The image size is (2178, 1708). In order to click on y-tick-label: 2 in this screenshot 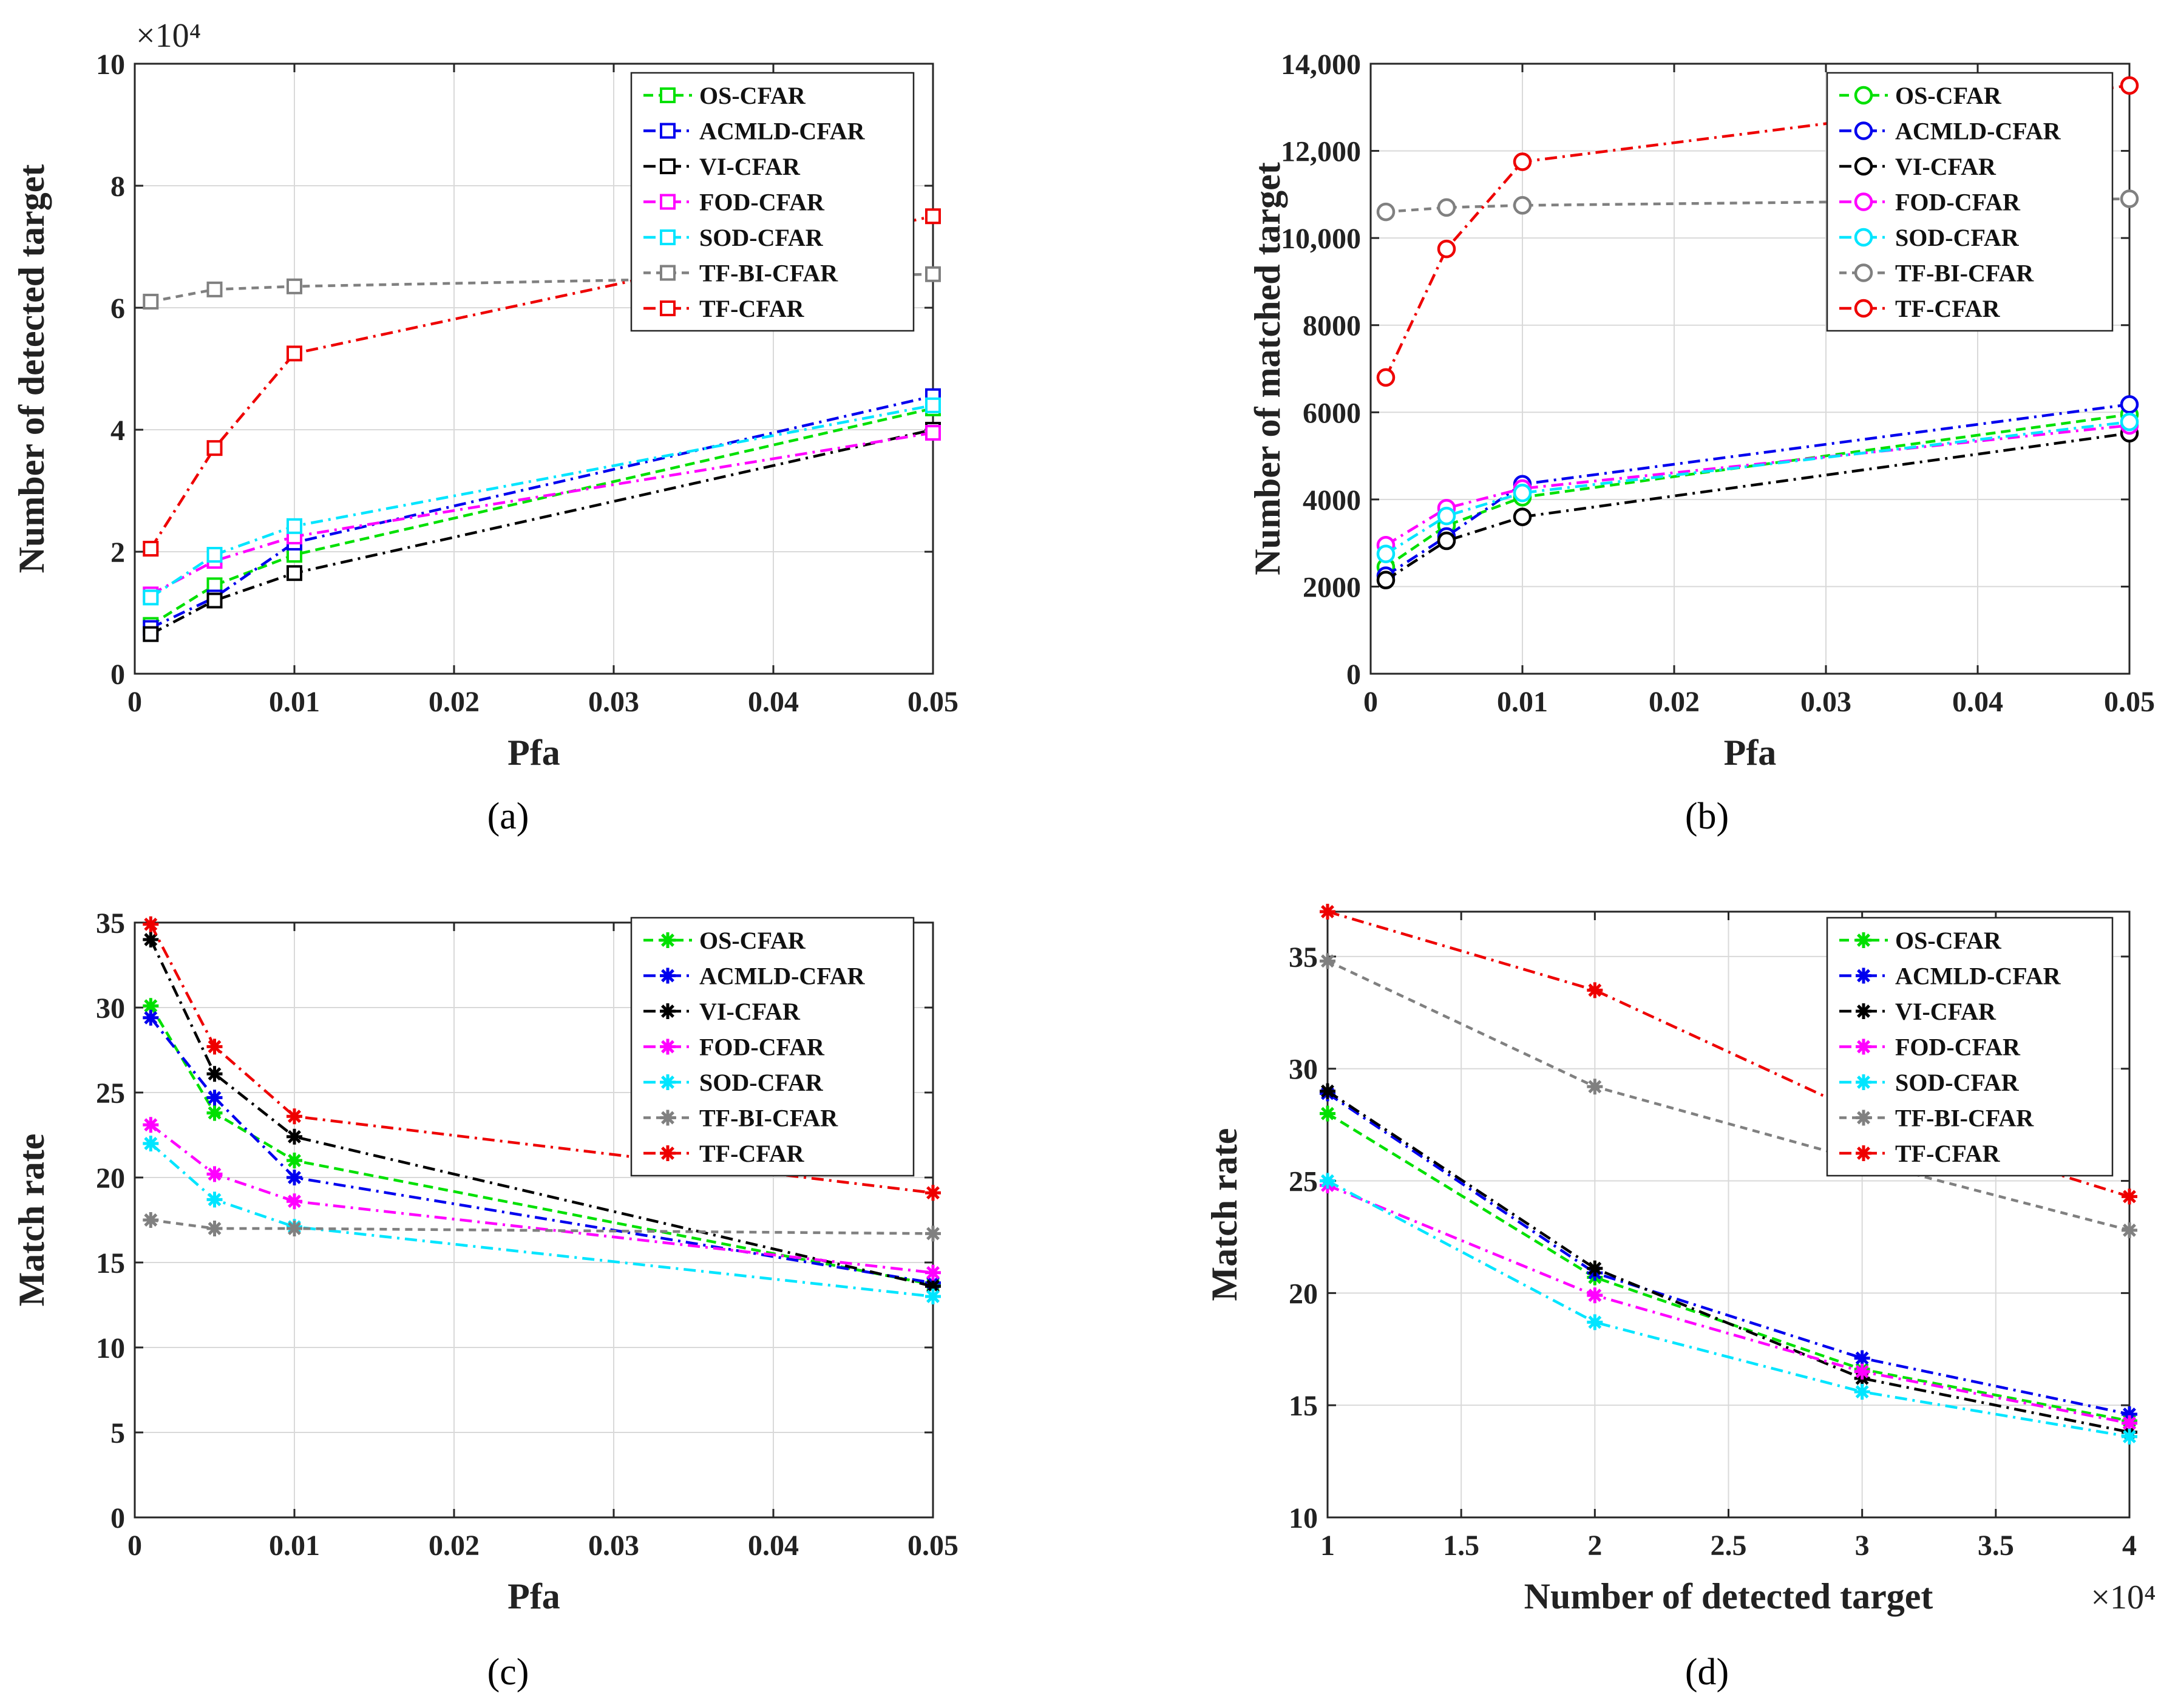, I will do `click(118, 553)`.